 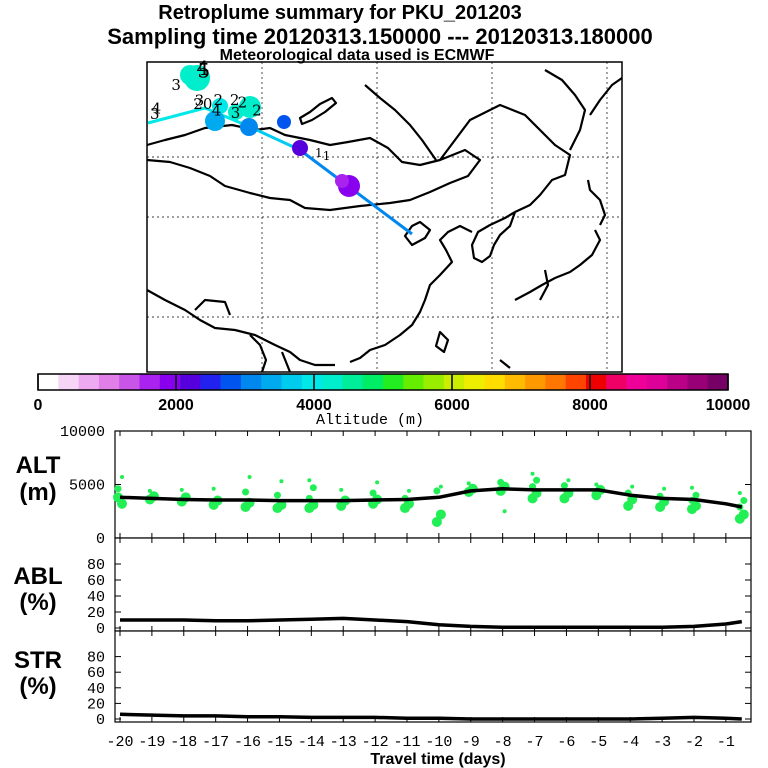 I want to click on x-tick-label: -11, so click(x=406, y=742).